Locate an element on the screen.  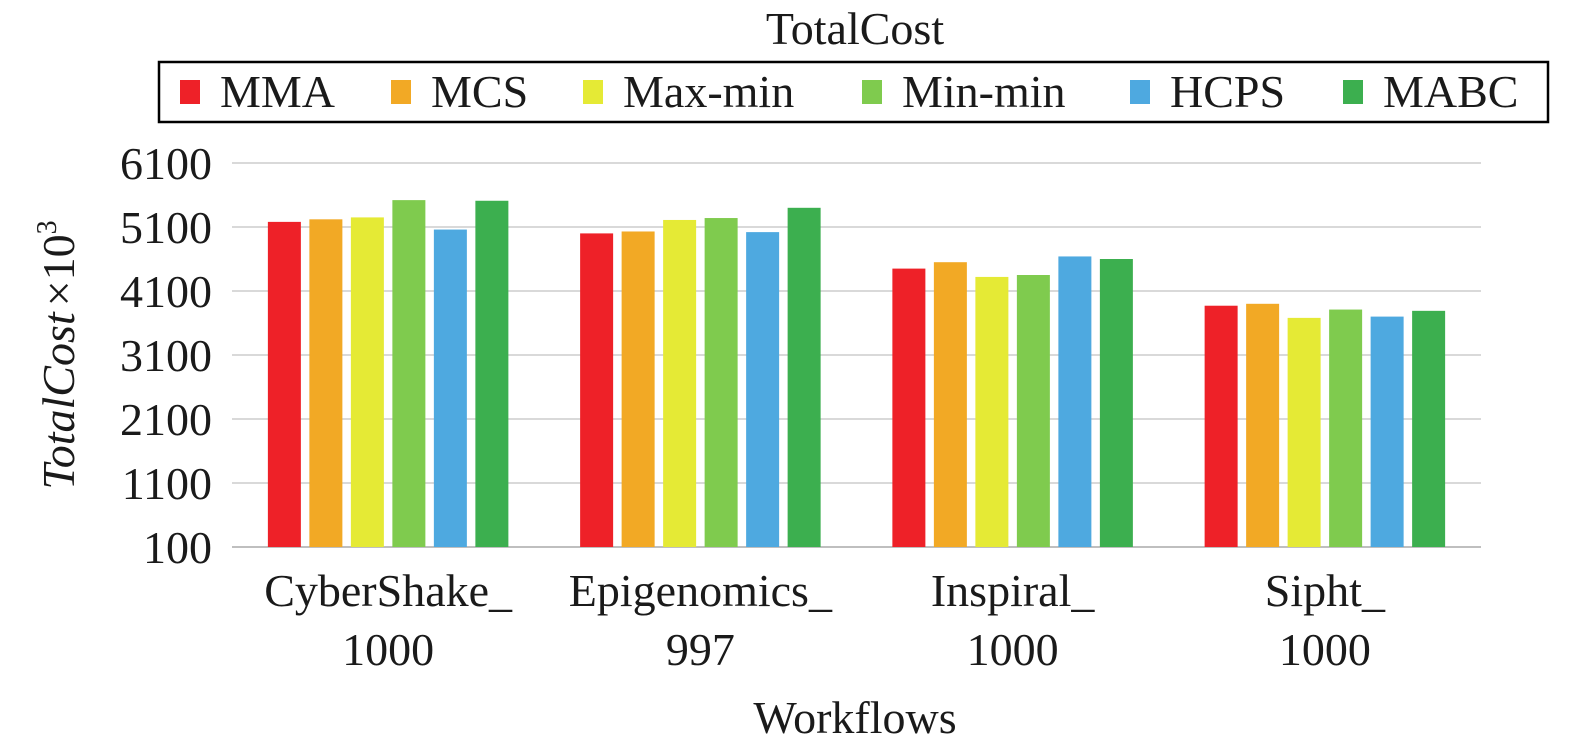
legend-label: MCS is located at coordinates (479, 91).